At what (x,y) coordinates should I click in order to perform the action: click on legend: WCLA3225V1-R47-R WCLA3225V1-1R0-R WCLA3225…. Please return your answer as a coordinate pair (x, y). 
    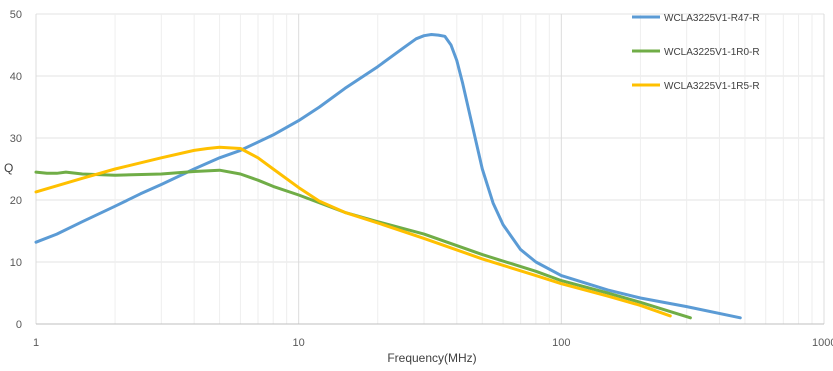
    Looking at the image, I should click on (696, 52).